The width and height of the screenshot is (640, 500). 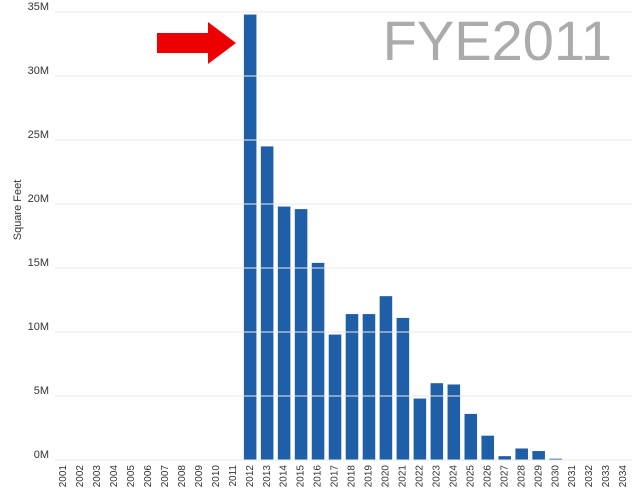 I want to click on x-tick-label: 2002, so click(x=80, y=476).